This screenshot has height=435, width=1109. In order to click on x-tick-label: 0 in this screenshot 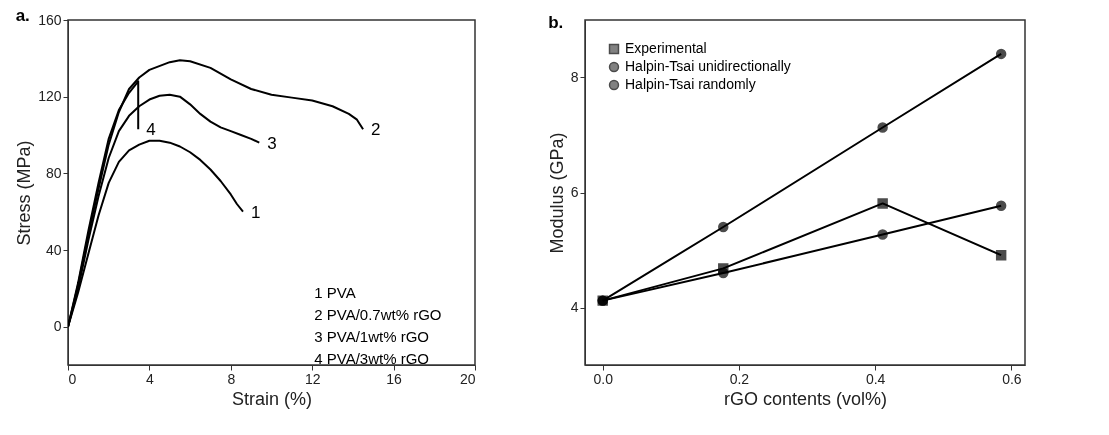, I will do `click(72, 378)`.